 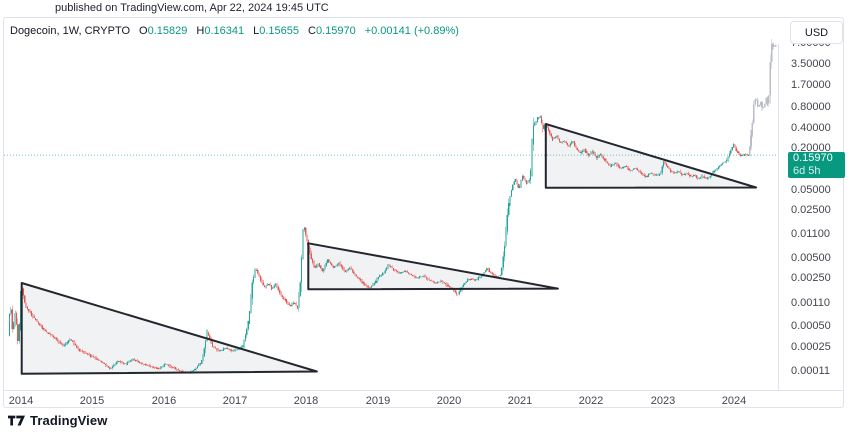 What do you see at coordinates (92, 401) in the screenshot?
I see `year-tick-label: 2015` at bounding box center [92, 401].